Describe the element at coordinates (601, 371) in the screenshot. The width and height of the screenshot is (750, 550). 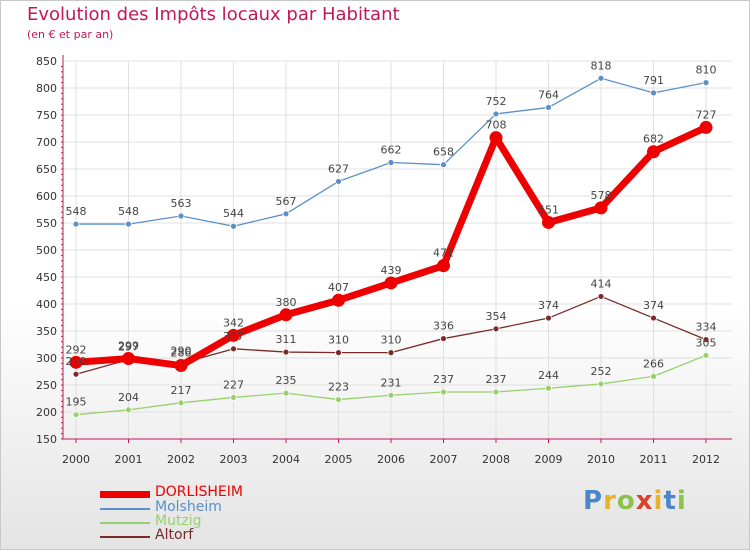
I see `data-label-mutzig: 252` at that location.